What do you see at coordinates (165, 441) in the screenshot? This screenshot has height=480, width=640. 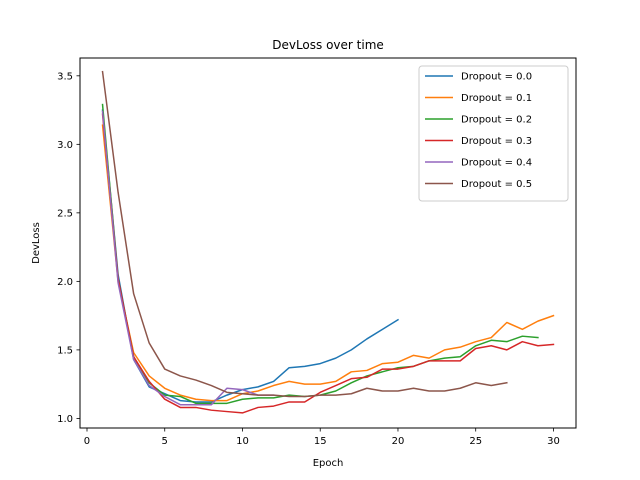 I see `x-tick-label: 5` at bounding box center [165, 441].